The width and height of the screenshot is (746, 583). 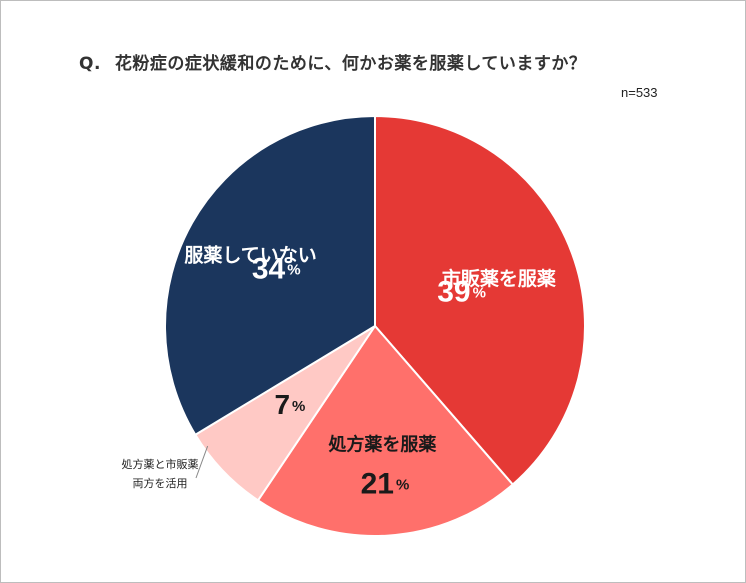 I want to click on question-title: Q. 花粉症の症状緩和のために、何かお薬を服薬していますか？, so click(x=332, y=61).